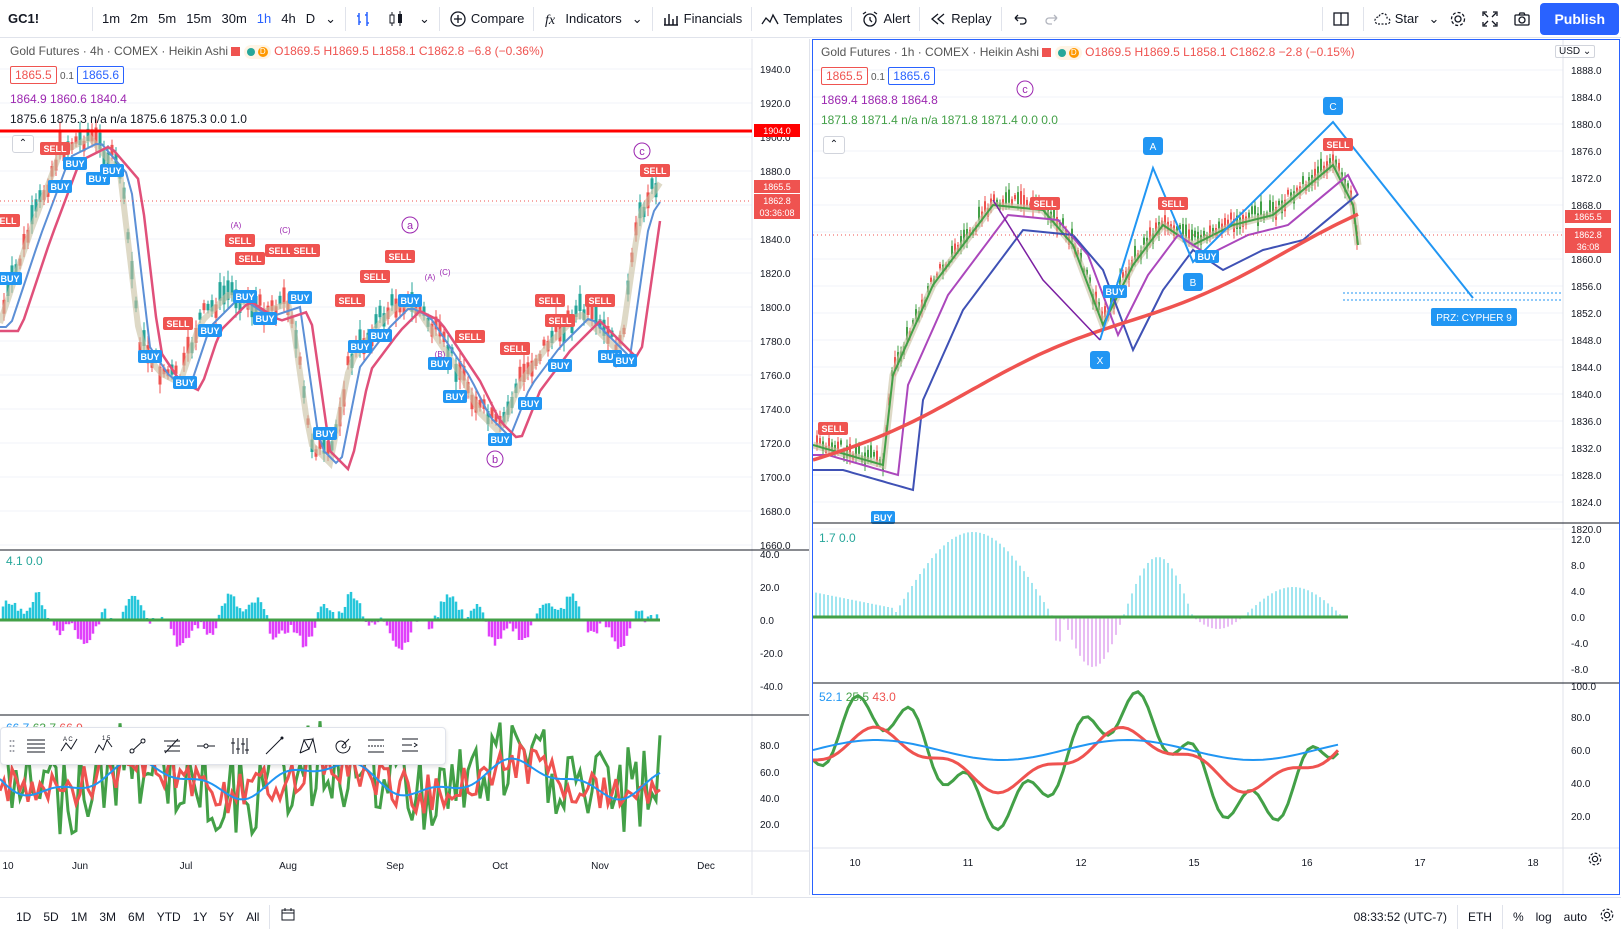  I want to click on star-button: Star, so click(1396, 19).